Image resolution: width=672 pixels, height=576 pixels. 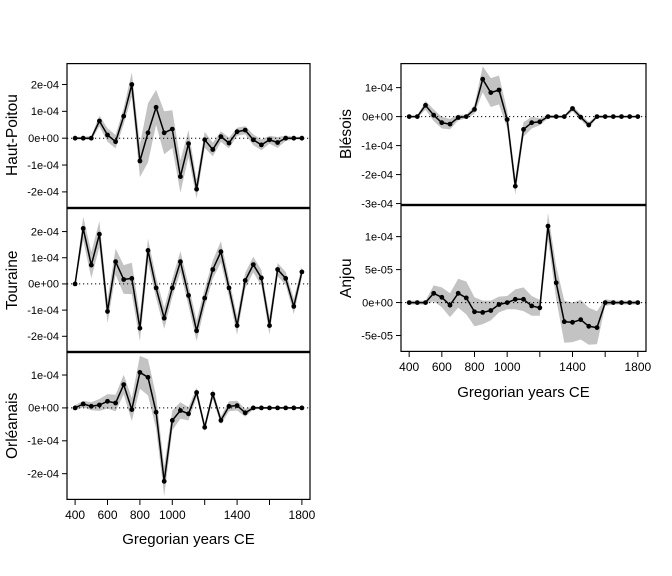 What do you see at coordinates (523, 392) in the screenshot?
I see `xaxis-title-right: Gregorian years CE` at bounding box center [523, 392].